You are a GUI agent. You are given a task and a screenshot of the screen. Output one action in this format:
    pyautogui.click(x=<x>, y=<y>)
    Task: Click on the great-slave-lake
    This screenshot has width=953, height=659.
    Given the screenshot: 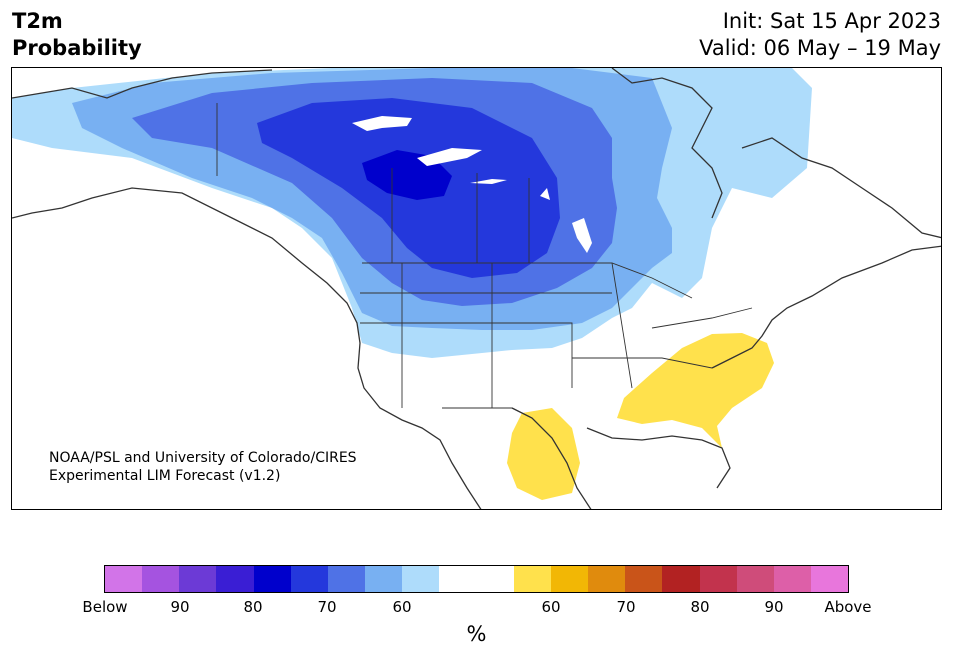 What is the action you would take?
    pyautogui.click(x=449, y=157)
    